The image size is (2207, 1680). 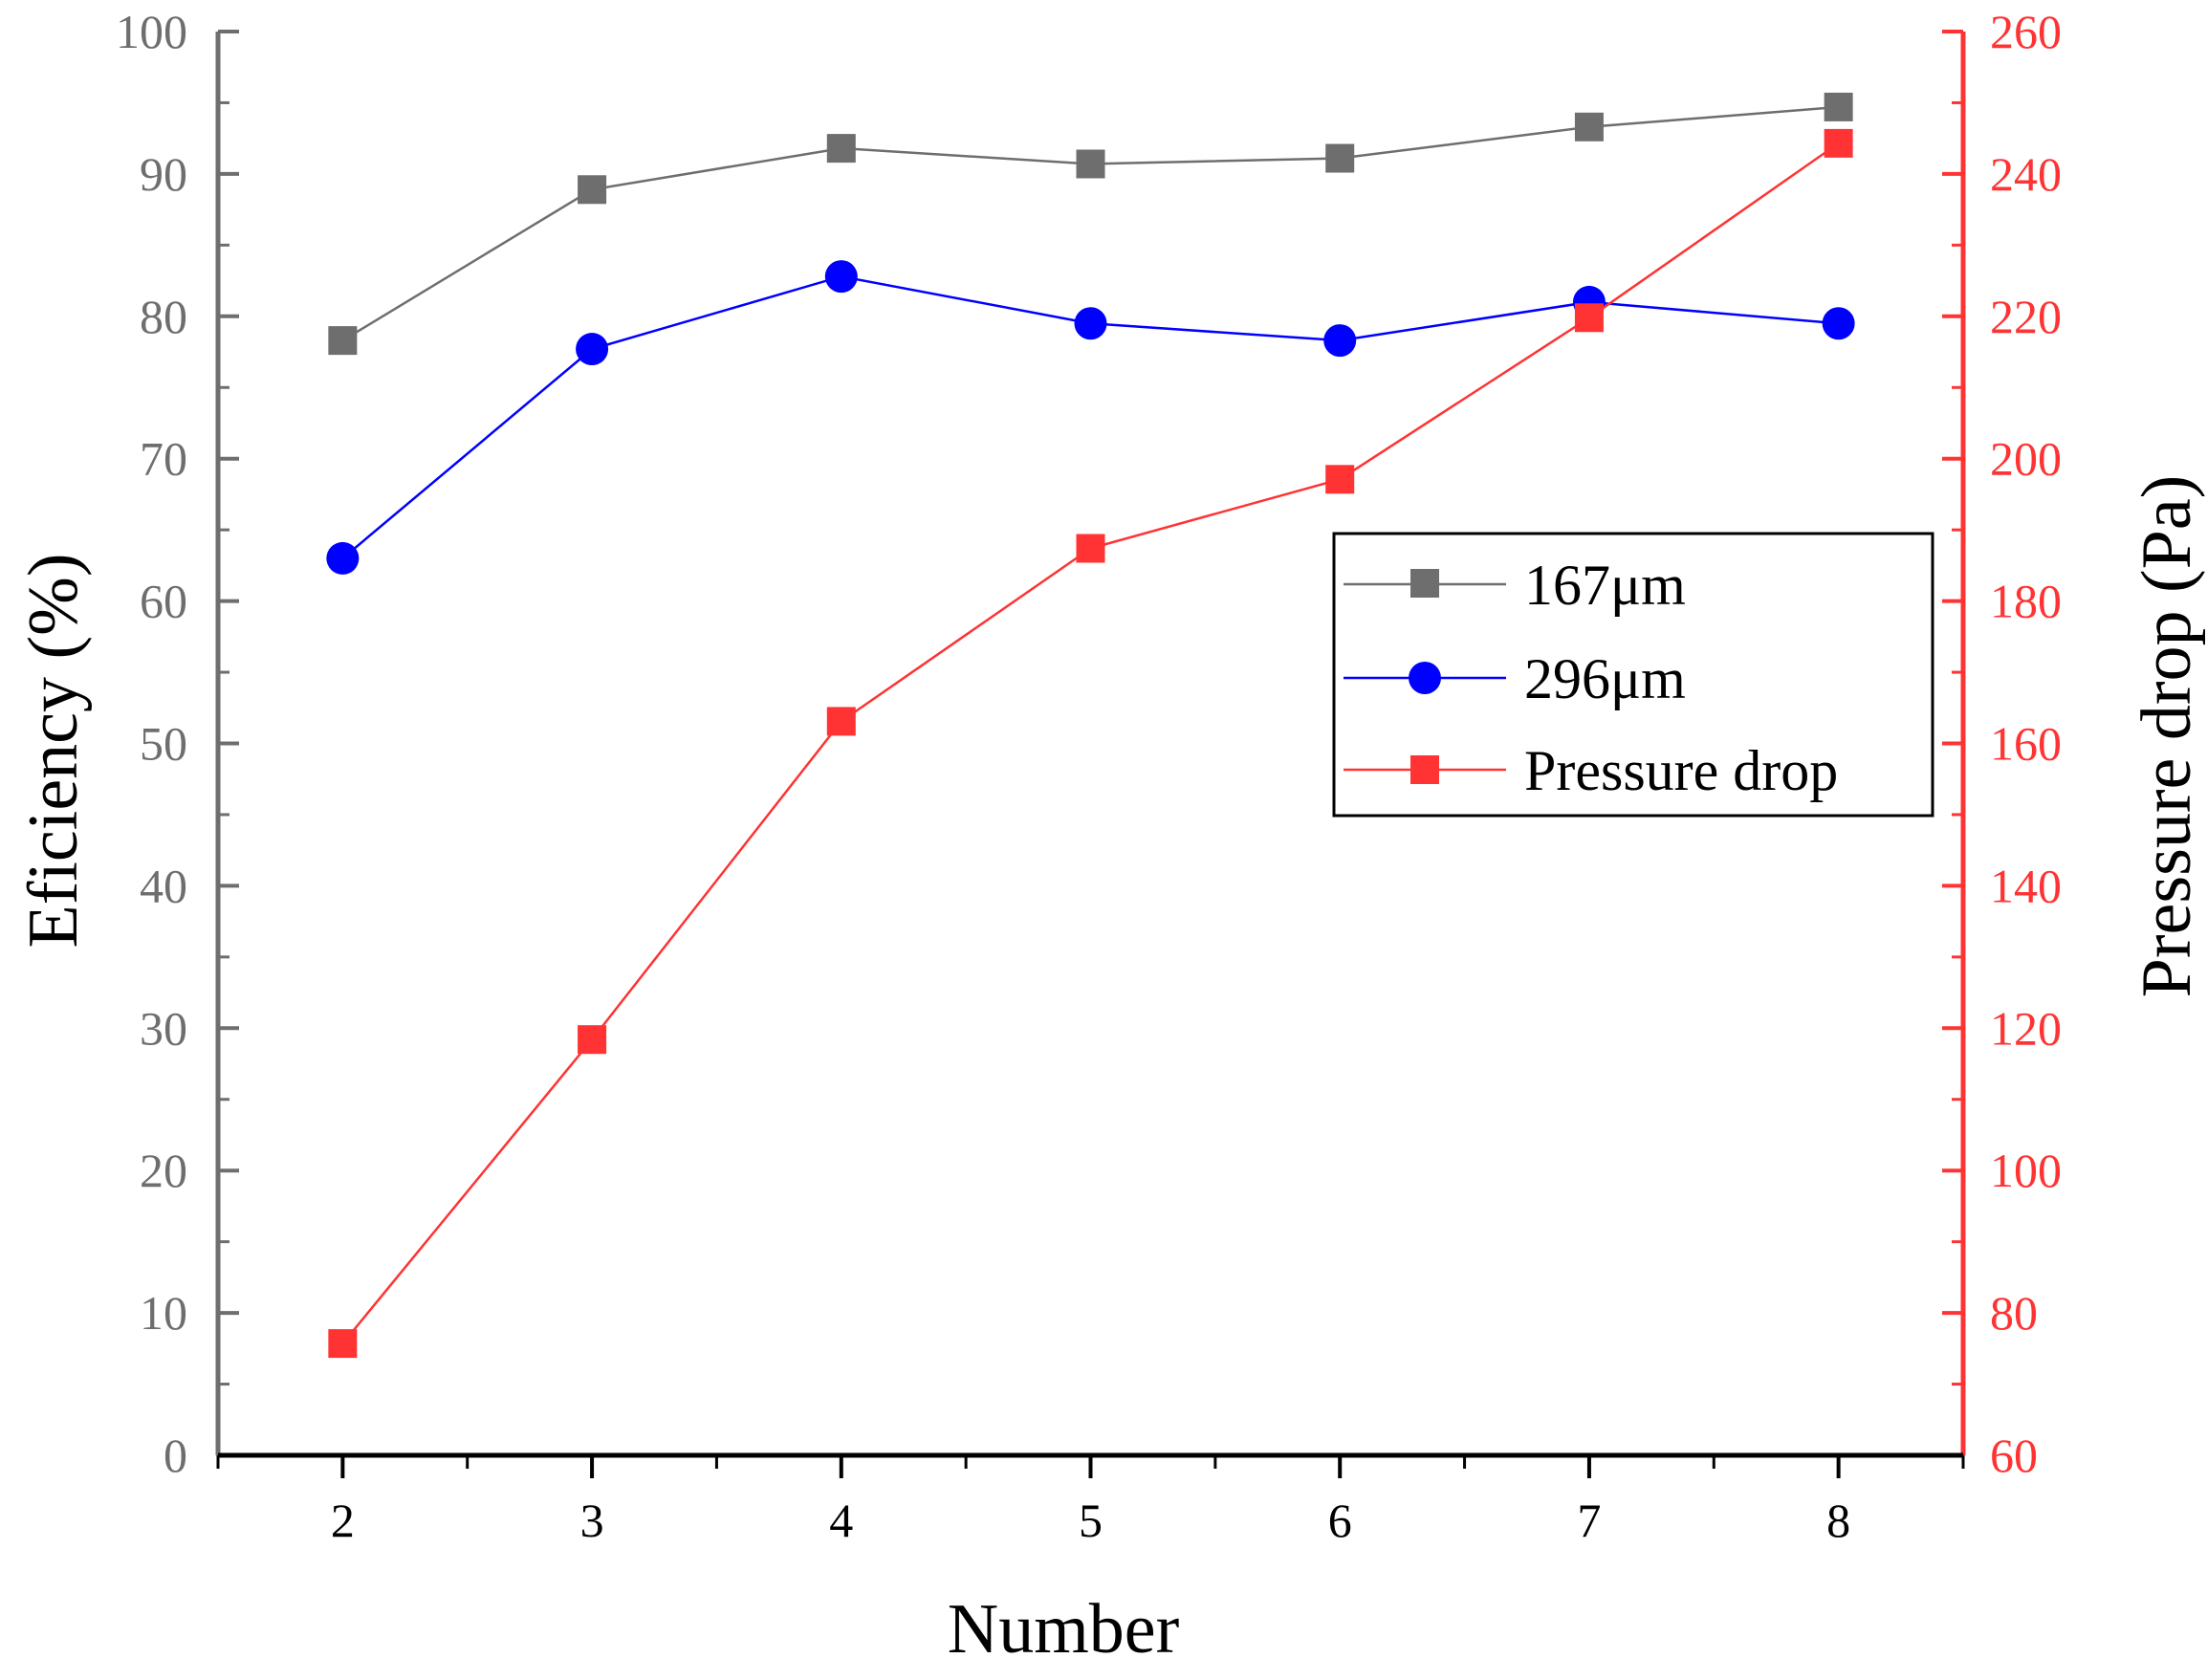 I want to click on legend-item-296um: 296μm, so click(x=1515, y=679).